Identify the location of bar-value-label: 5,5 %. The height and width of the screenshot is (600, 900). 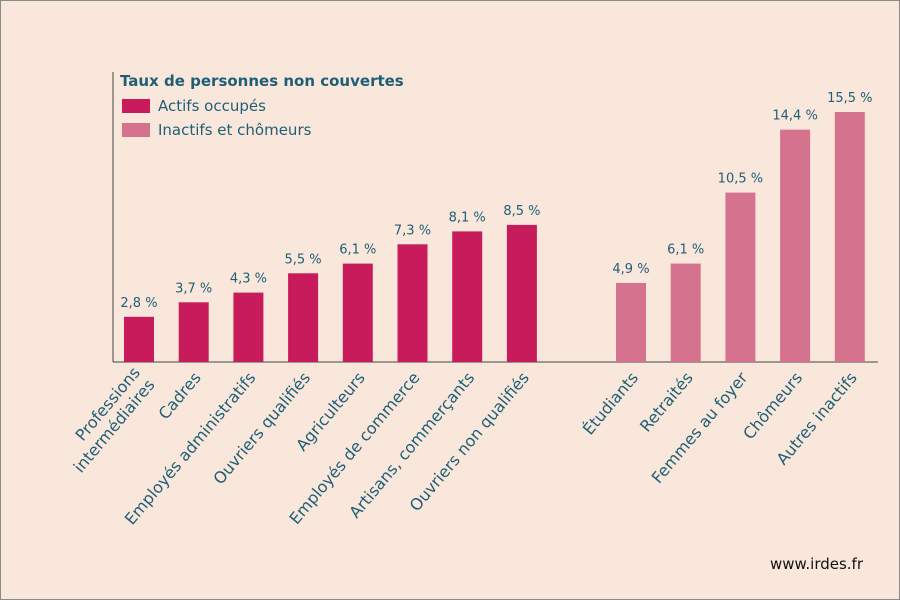
(303, 259).